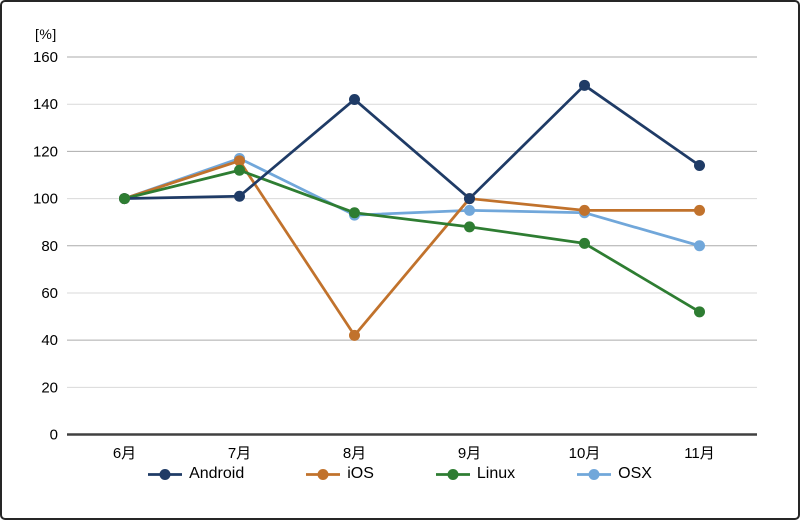 The image size is (800, 520). Describe the element at coordinates (400, 474) in the screenshot. I see `legend: Android iOS Linux OSX` at that location.